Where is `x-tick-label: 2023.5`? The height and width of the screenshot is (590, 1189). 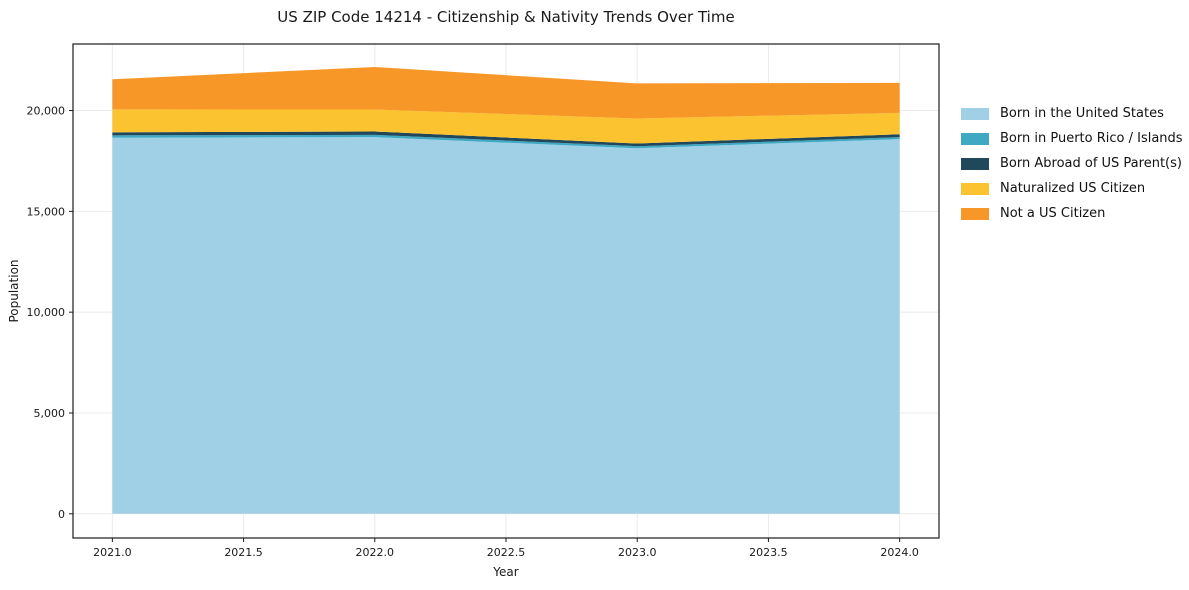
x-tick-label: 2023.5 is located at coordinates (768, 552).